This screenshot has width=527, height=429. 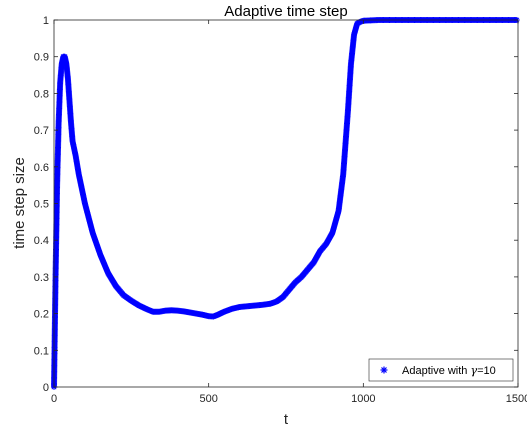 I want to click on y-tick-label: 0.1, so click(x=41, y=351).